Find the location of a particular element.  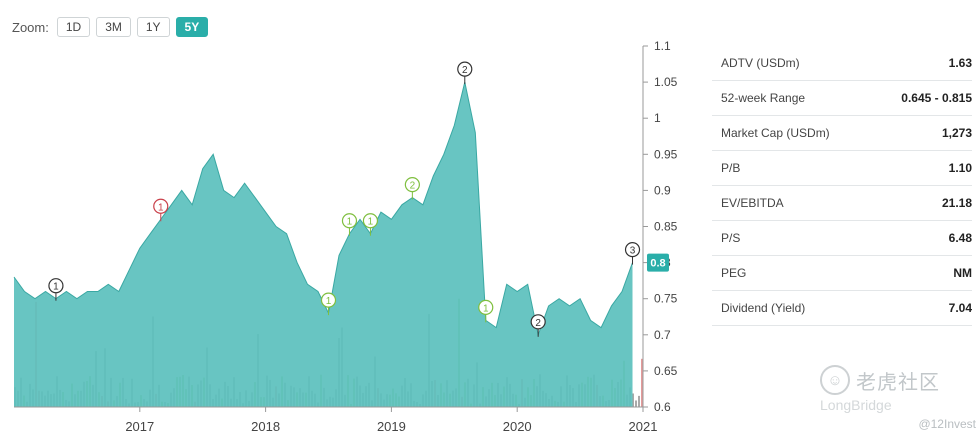

last-price-value: 0.8 is located at coordinates (657, 264).